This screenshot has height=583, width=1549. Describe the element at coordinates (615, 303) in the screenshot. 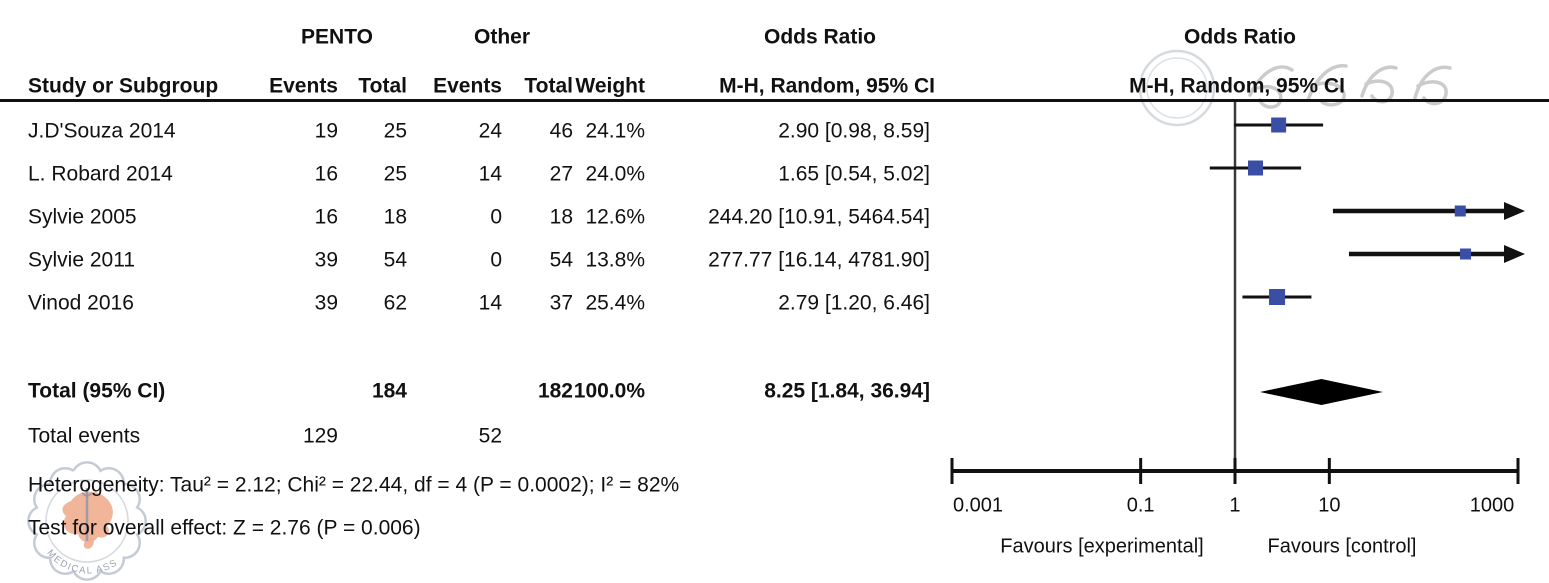

I see `study-row-weight: 25.4%` at that location.